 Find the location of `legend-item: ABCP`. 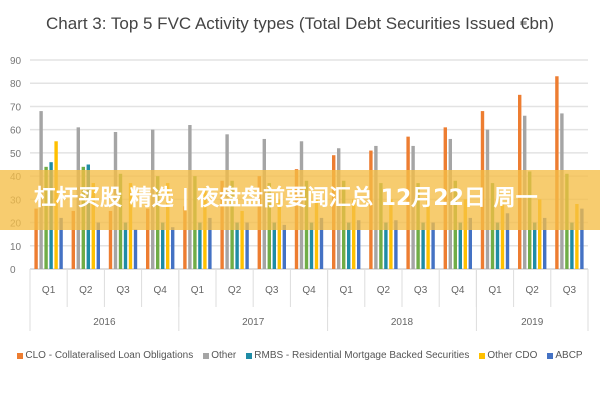

legend-item: ABCP is located at coordinates (565, 355).